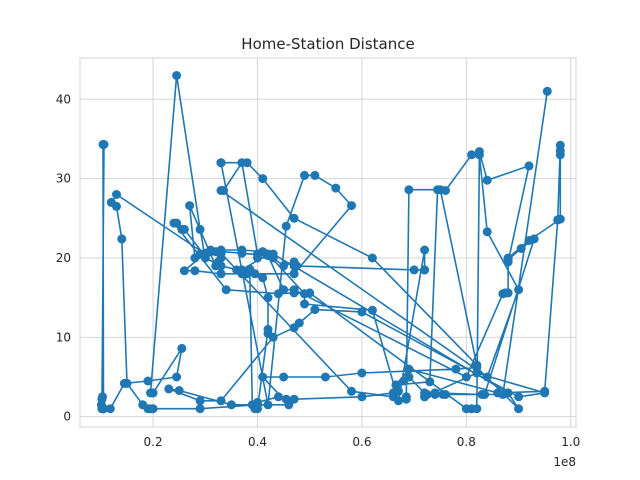 The height and width of the screenshot is (480, 640). I want to click on x-axis-offset-label: 1e8, so click(564, 462).